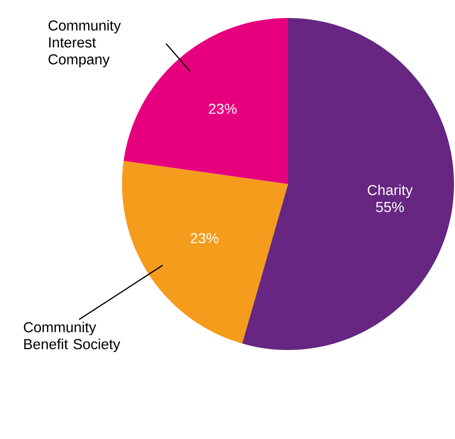 The width and height of the screenshot is (455, 439). Describe the element at coordinates (390, 191) in the screenshot. I see `slice-label: Charity` at that location.